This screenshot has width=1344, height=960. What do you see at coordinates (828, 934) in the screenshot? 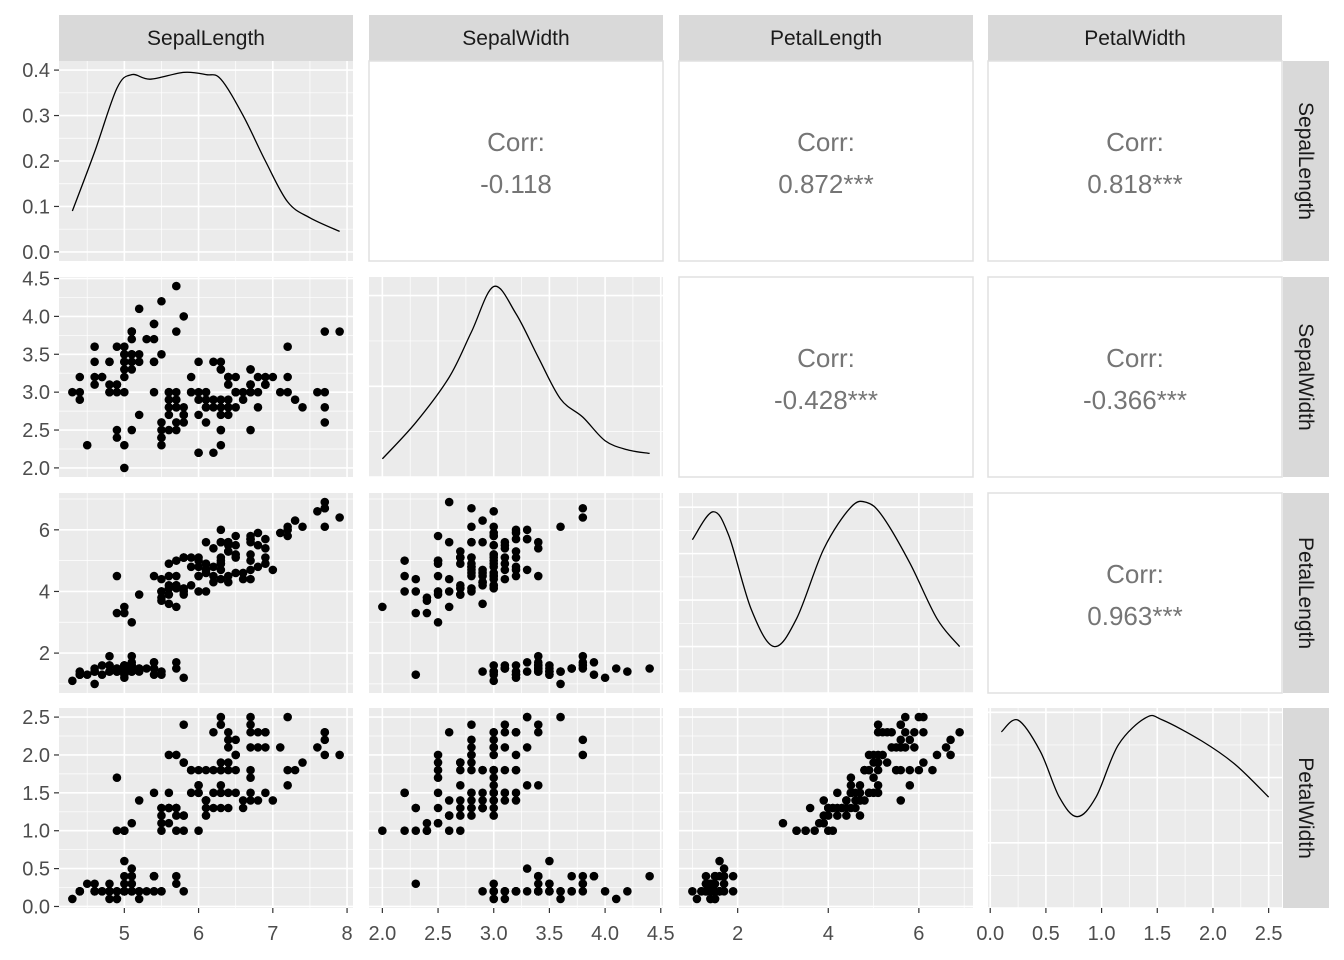
I see `x-tick-label: 4` at bounding box center [828, 934].